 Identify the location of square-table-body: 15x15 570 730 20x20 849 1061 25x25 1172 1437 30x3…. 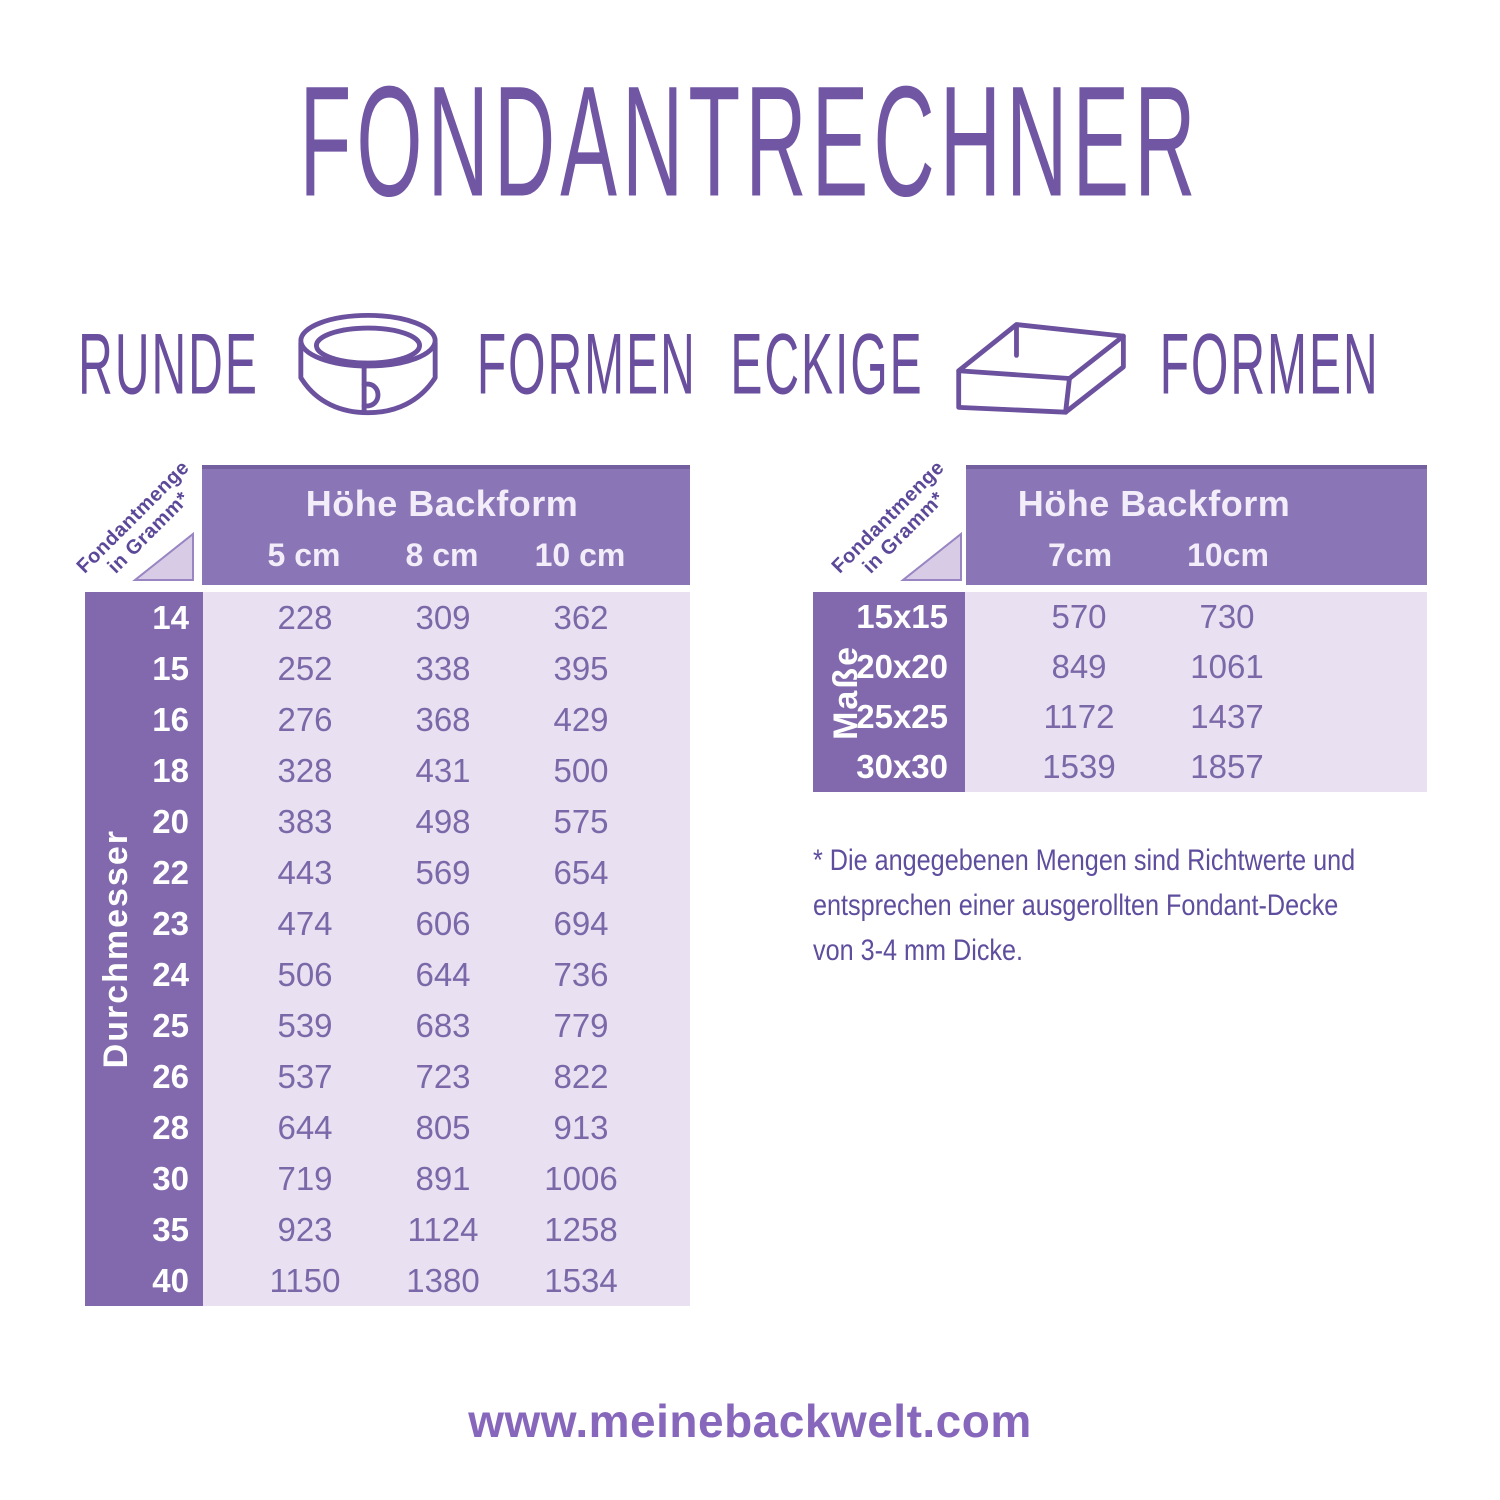
(1120, 692).